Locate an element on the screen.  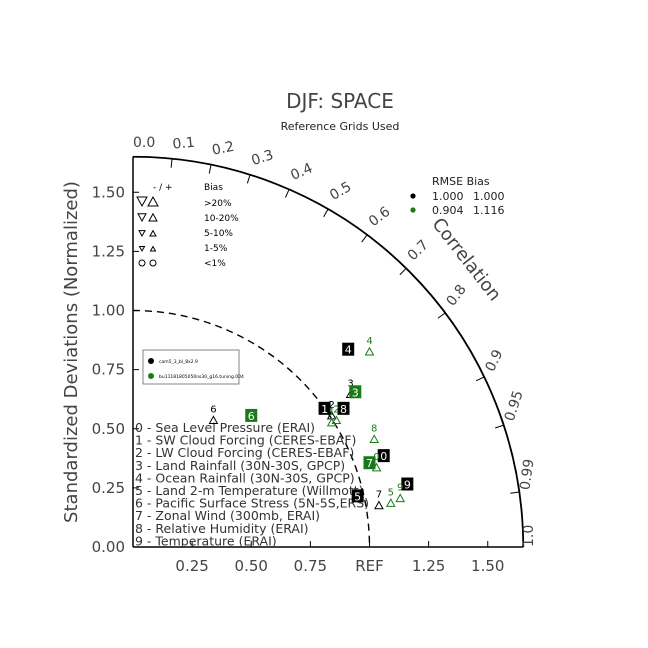
x-tick-label: 0.75 is located at coordinates (310, 566).